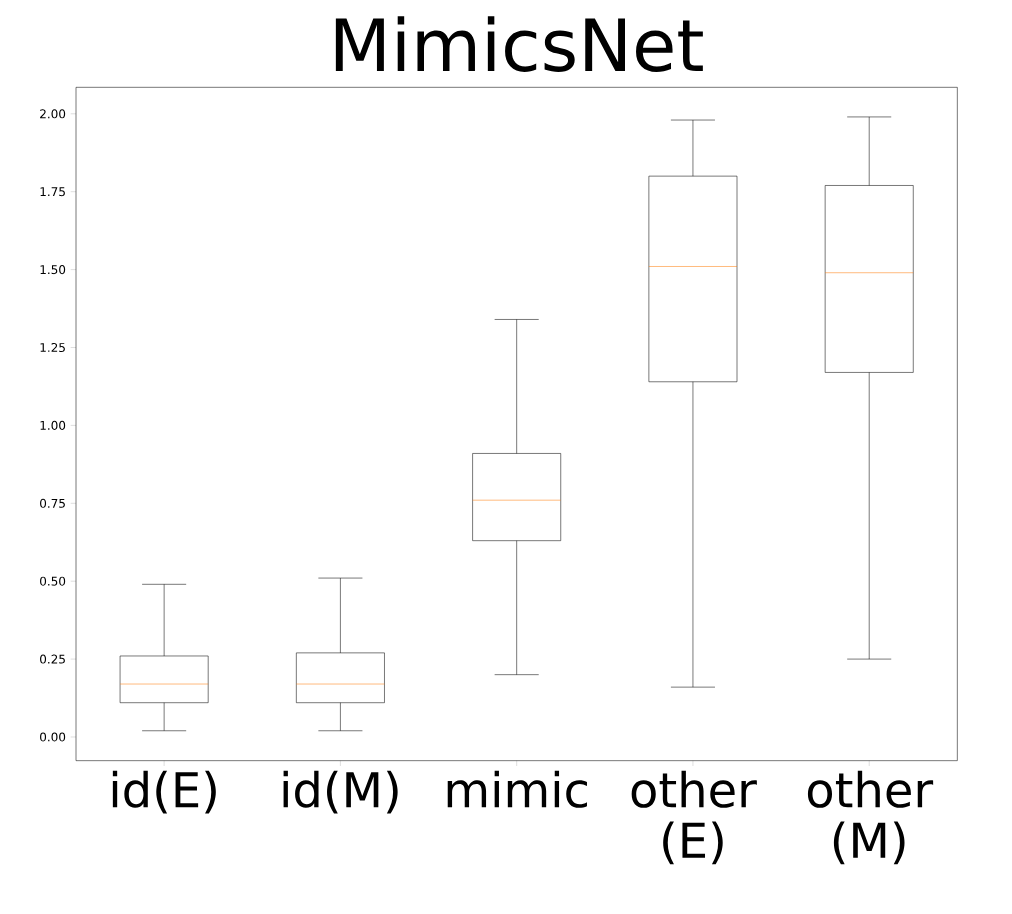 This screenshot has height=914, width=1012. I want to click on y-tick-label: 1.00, so click(53, 425).